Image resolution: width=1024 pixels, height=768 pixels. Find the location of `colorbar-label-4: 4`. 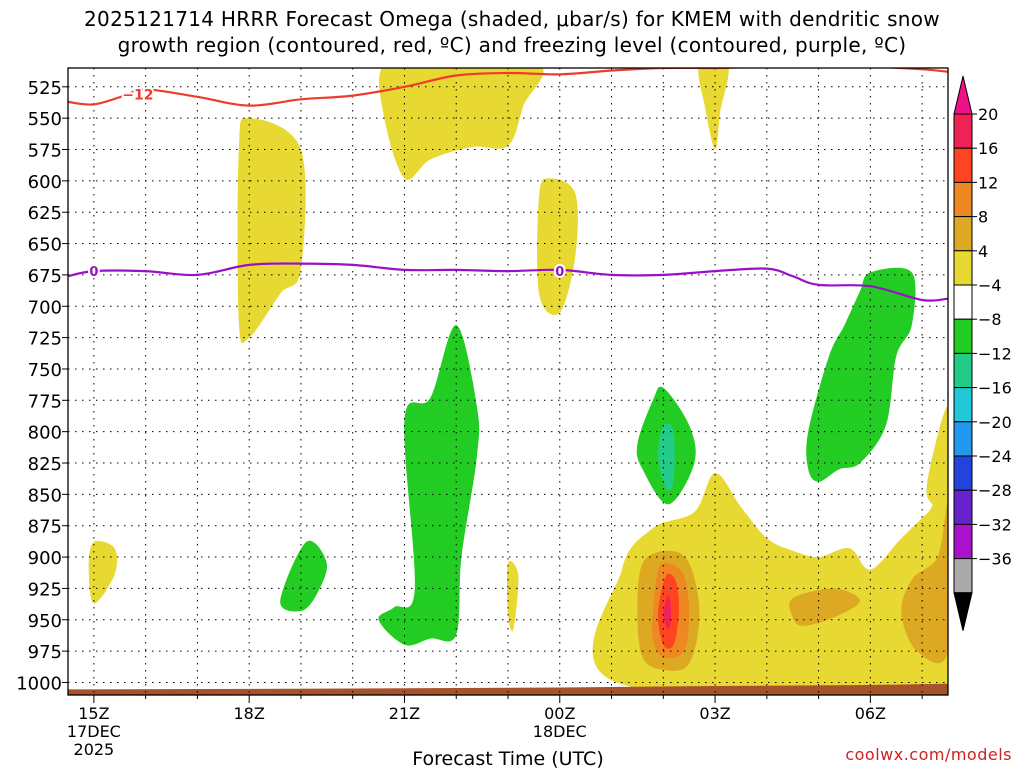

colorbar-label-4: 4 is located at coordinates (983, 251).